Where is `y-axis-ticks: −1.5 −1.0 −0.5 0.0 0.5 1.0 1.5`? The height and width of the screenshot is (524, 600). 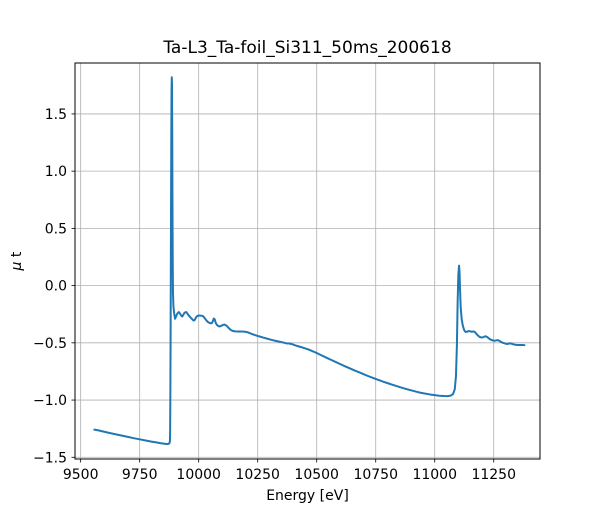
y-axis-ticks: −1.5 −1.0 −0.5 0.0 0.5 1.0 1.5 is located at coordinates (54, 286).